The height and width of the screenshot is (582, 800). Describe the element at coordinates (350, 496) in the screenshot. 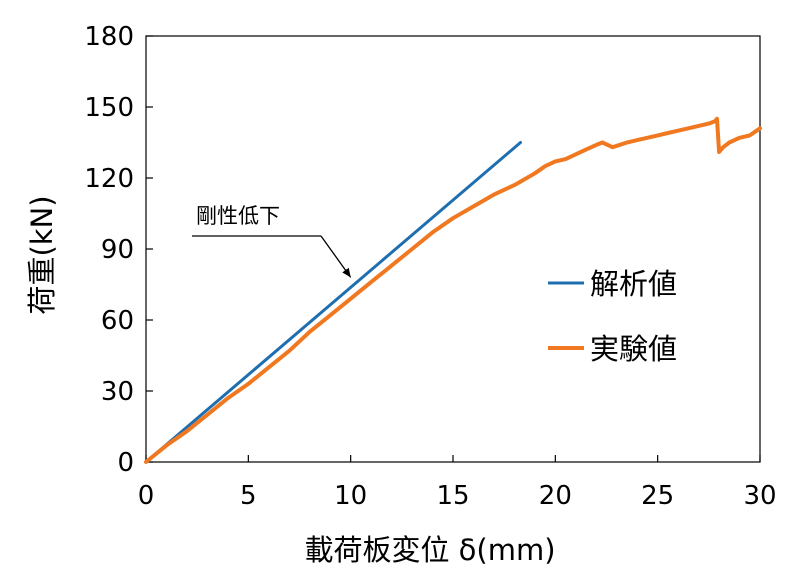

I see `x-tick-label: 10` at that location.